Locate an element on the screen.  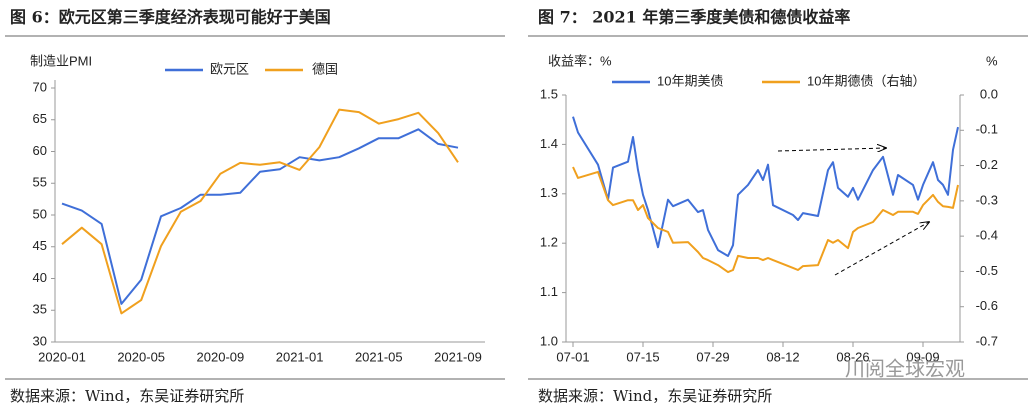
chart-title: 图 6：欧元区第三季度经济表现可能好于美国 is located at coordinates (170, 17).